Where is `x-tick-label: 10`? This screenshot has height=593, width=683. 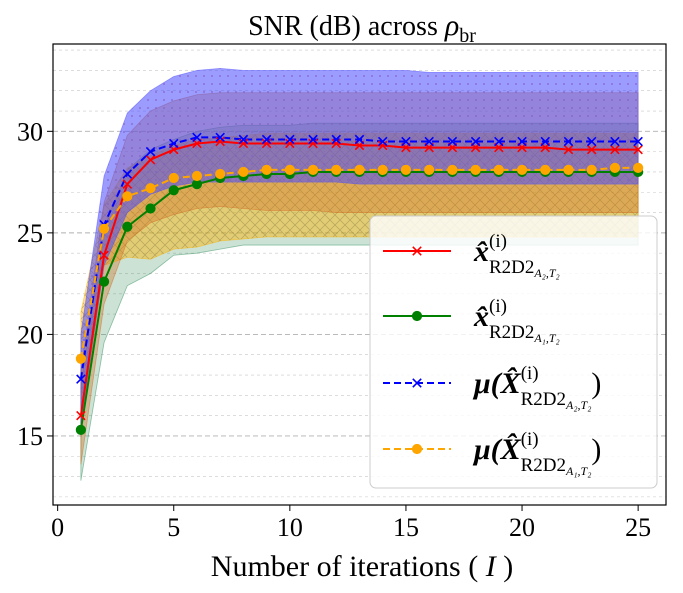 x-tick-label: 10 is located at coordinates (290, 527).